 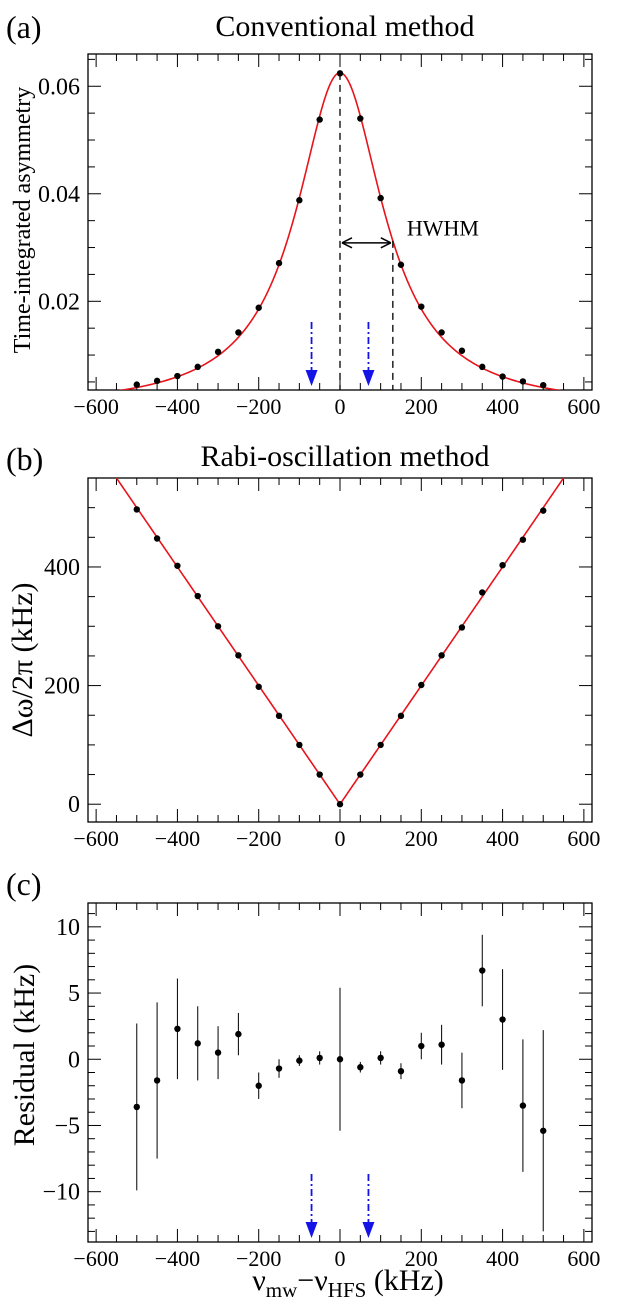 I want to click on x-tick-label-b: −600, so click(x=95, y=838).